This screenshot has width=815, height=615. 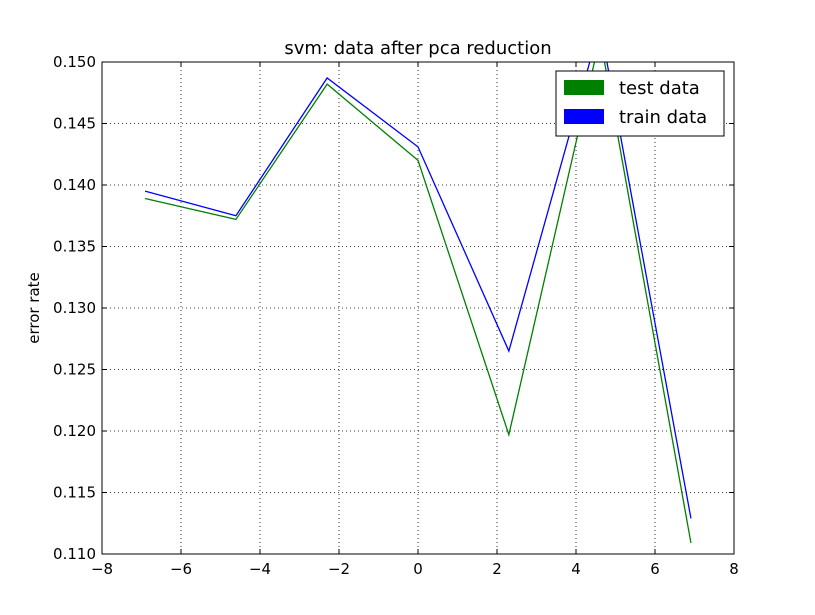 I want to click on y-tick-label: 0.140, so click(x=74, y=185).